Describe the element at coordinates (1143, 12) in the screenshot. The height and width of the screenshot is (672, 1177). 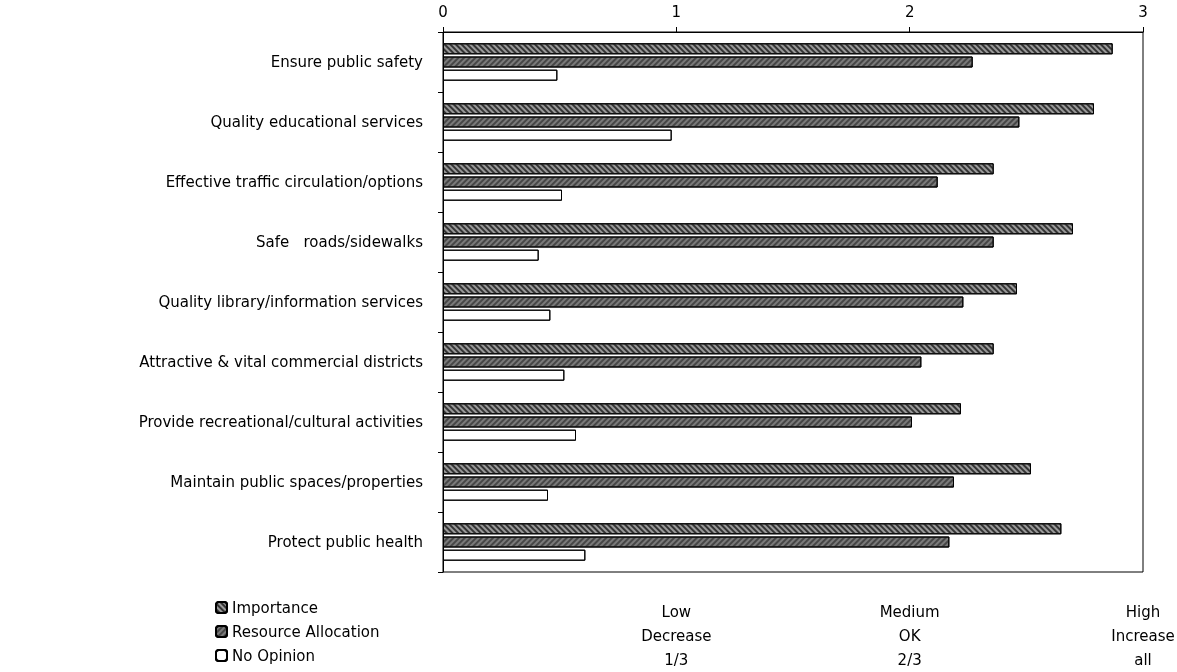
I see `x-tick-label: 3` at that location.